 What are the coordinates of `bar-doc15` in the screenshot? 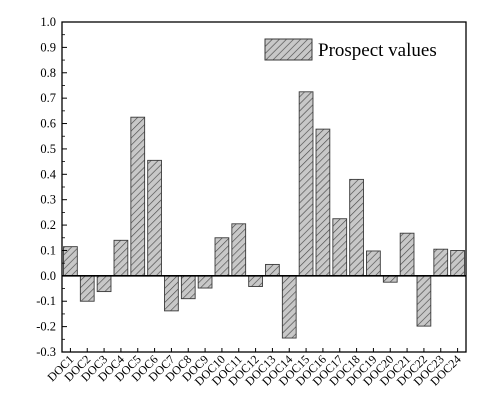 It's located at (306, 184).